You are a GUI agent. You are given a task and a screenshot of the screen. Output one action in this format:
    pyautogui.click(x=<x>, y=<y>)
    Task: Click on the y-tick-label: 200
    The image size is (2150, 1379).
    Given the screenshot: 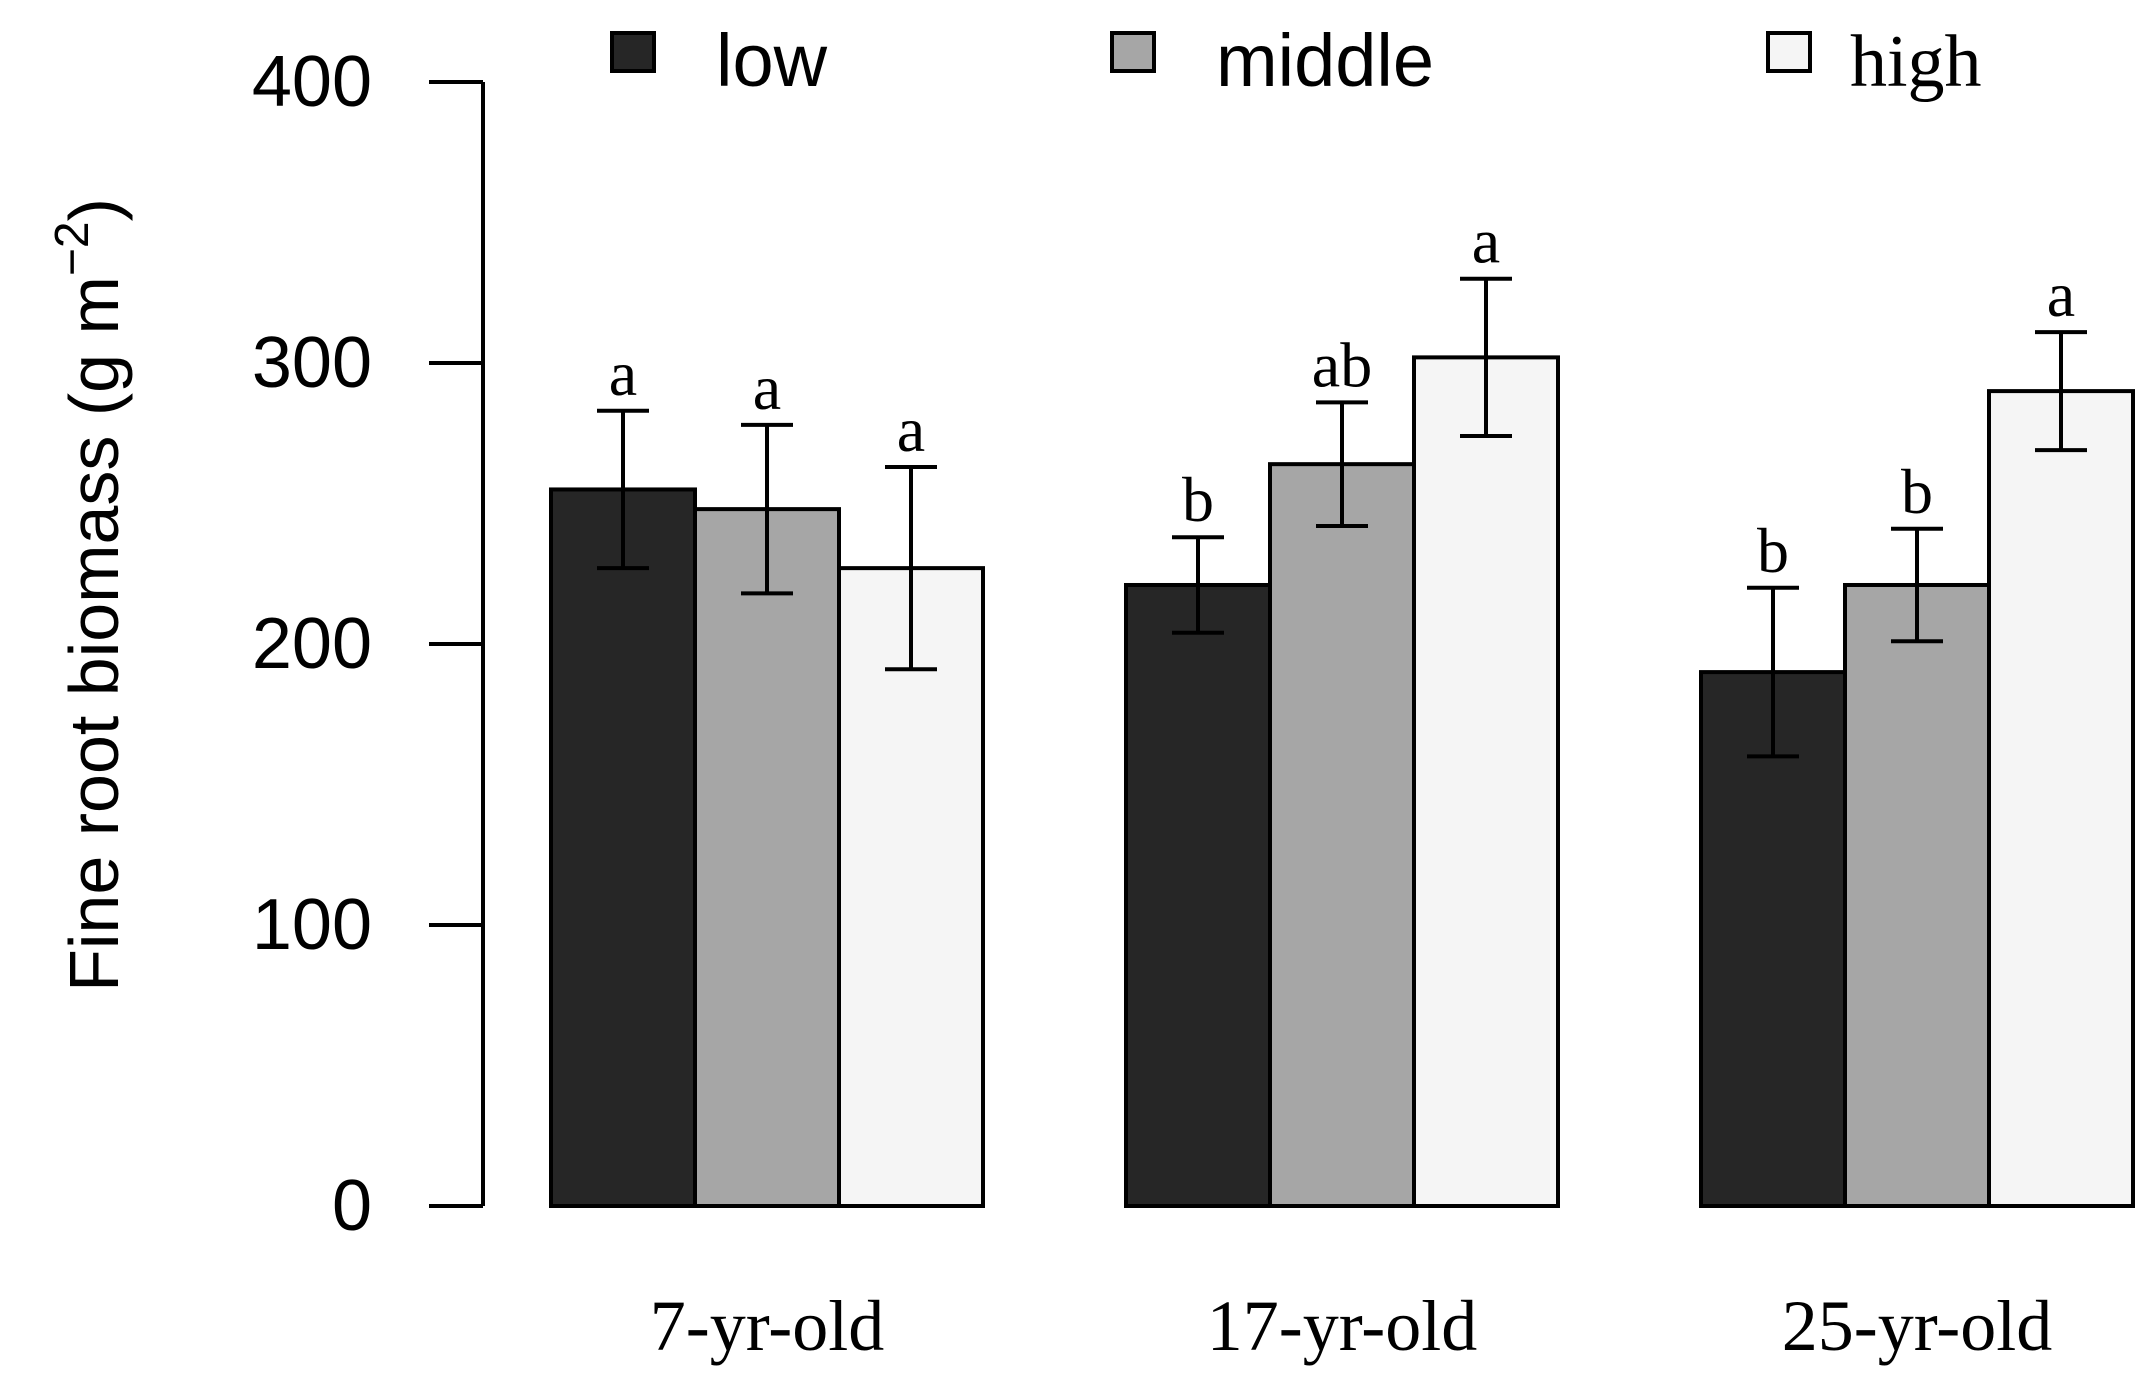 What is the action you would take?
    pyautogui.click(x=312, y=644)
    